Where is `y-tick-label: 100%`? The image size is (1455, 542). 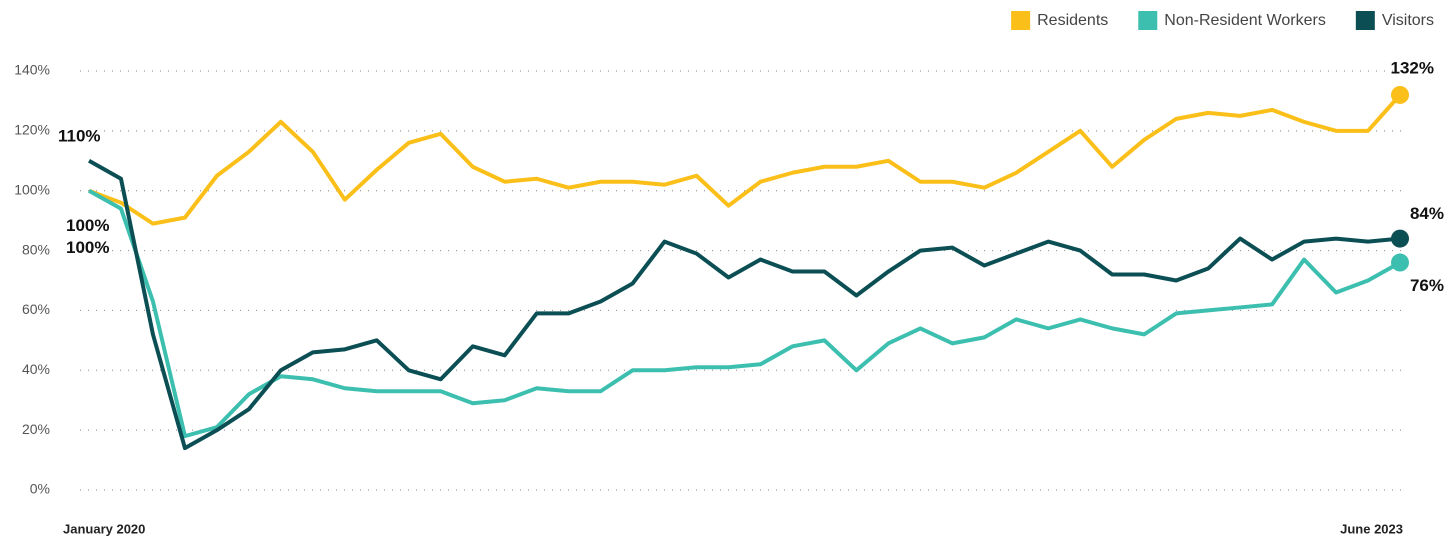 y-tick-label: 100% is located at coordinates (32, 189).